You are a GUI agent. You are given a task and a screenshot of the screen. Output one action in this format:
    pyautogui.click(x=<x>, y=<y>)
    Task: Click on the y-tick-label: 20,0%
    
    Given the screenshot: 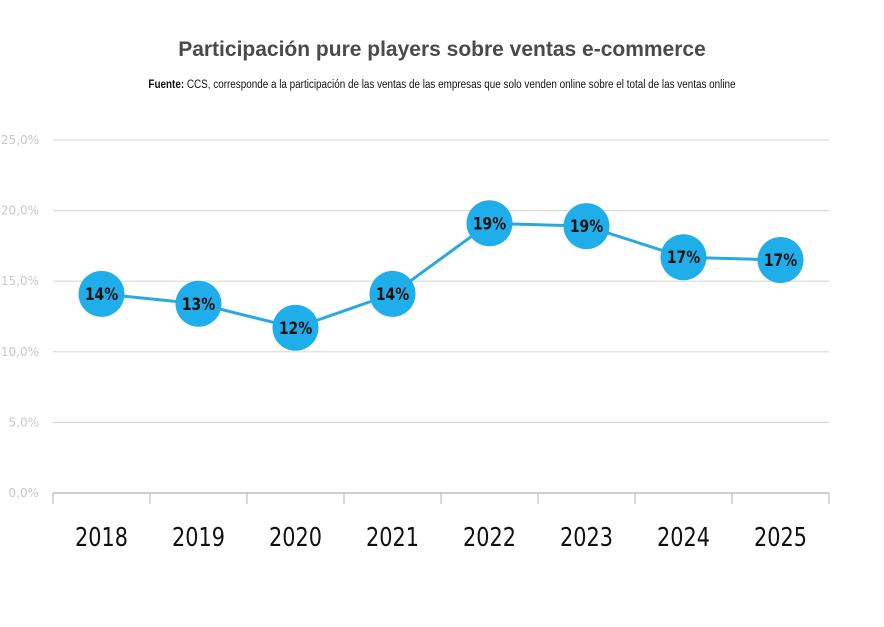 What is the action you would take?
    pyautogui.click(x=20, y=211)
    